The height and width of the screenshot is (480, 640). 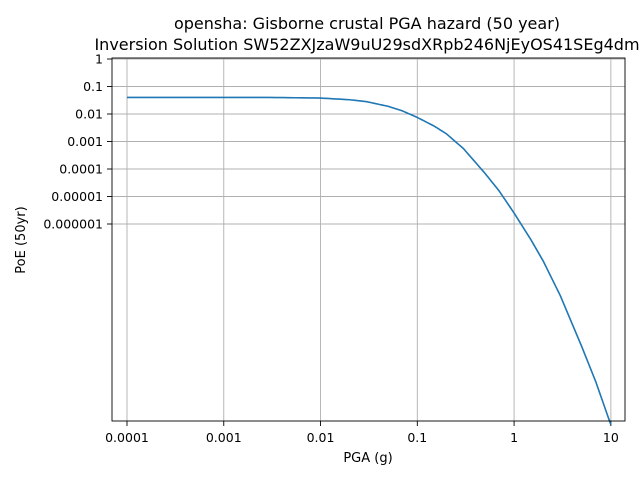 I want to click on x-tick-label: 1, so click(x=514, y=437).